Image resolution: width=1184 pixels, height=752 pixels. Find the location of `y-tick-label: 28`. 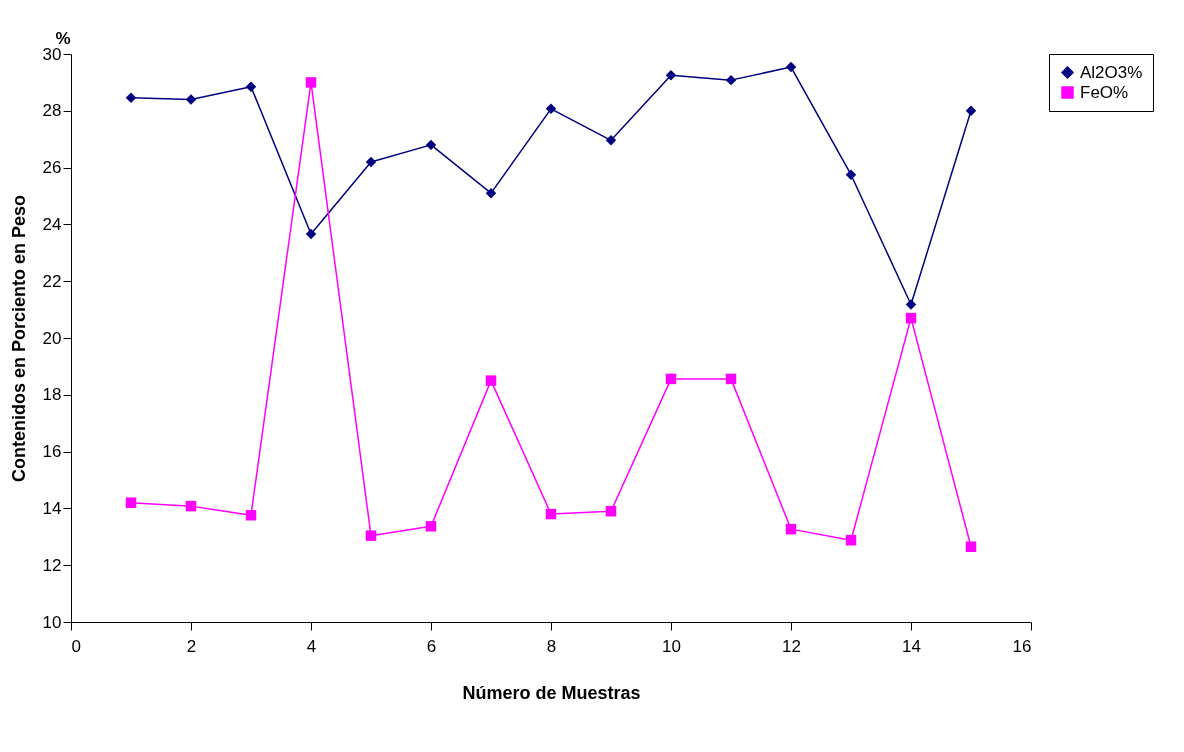

y-tick-label: 28 is located at coordinates (52, 111).